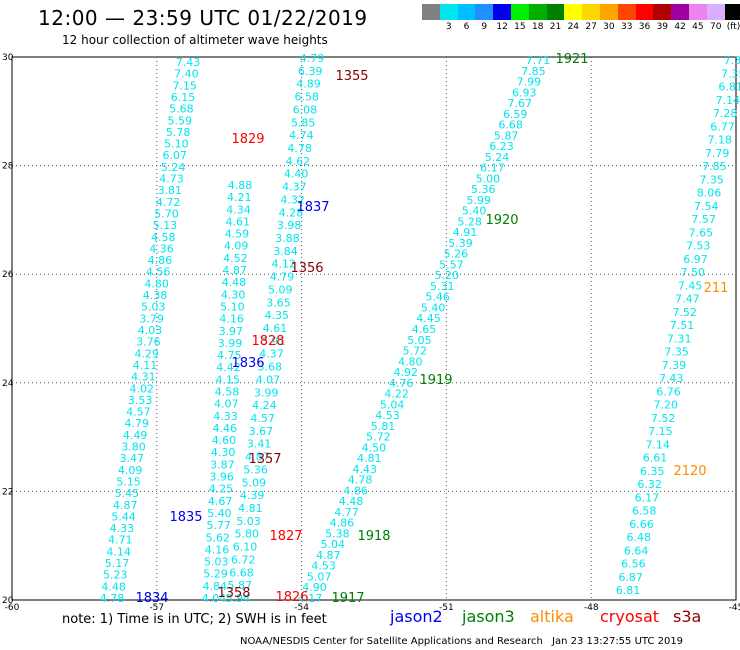 This screenshot has width=740, height=650. What do you see at coordinates (216, 562) in the screenshot?
I see `wave-height-value: 5.03` at bounding box center [216, 562].